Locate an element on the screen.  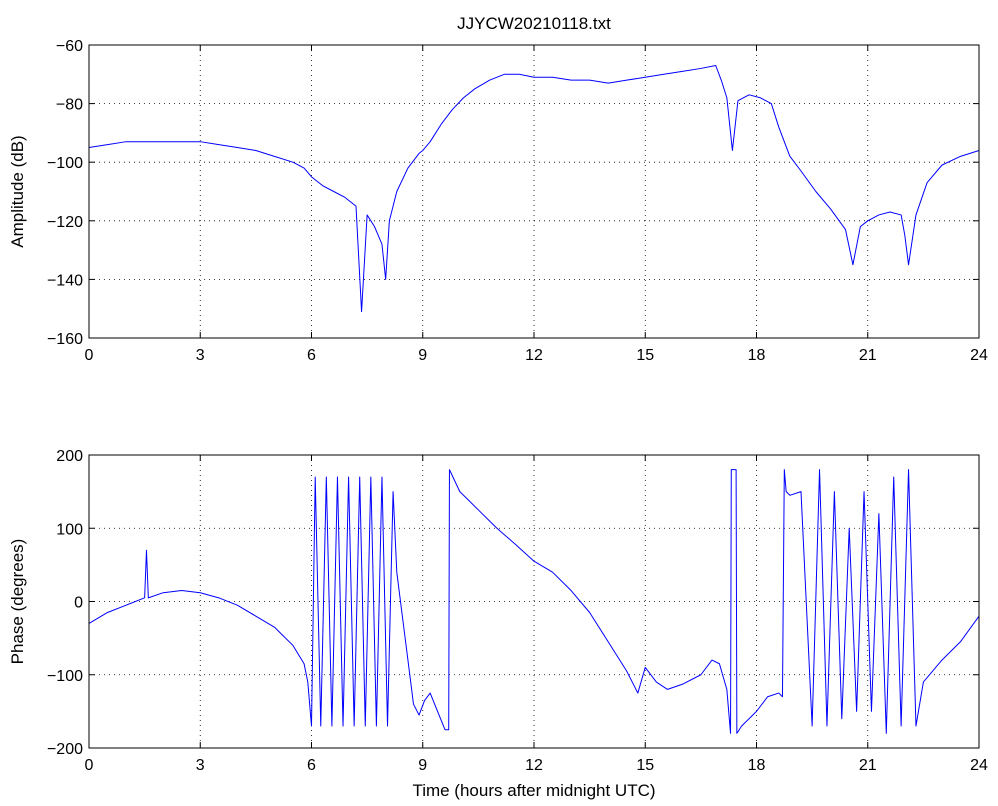
y-tick-label: 0 is located at coordinates (78, 603).